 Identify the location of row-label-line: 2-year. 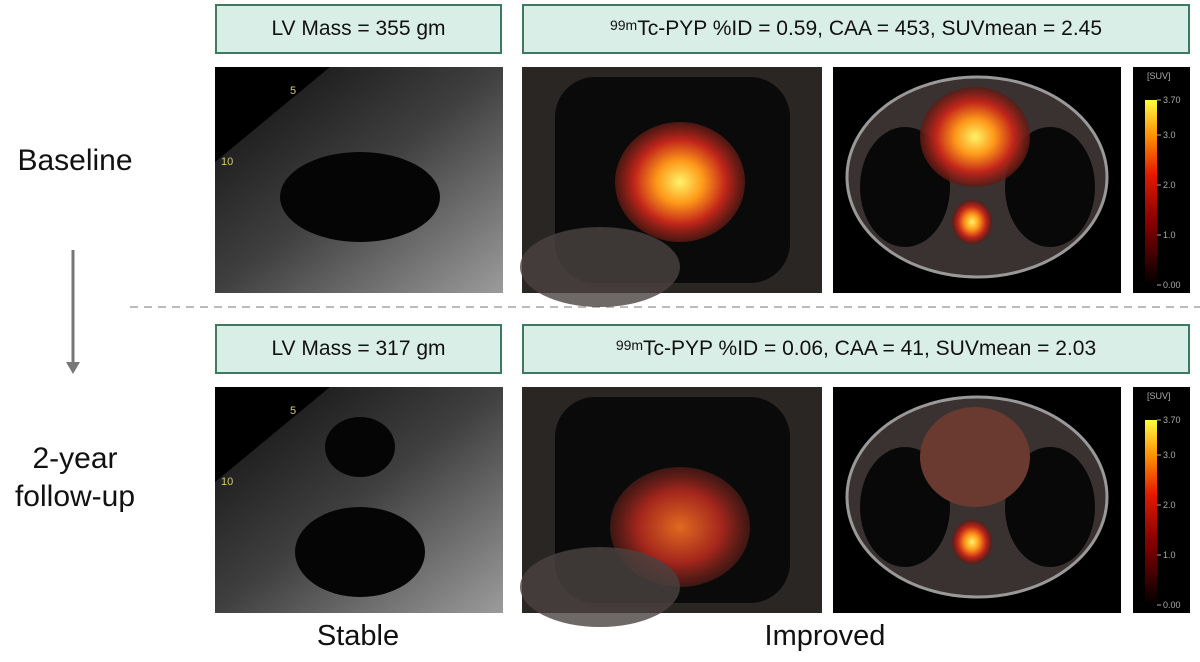
(75, 458).